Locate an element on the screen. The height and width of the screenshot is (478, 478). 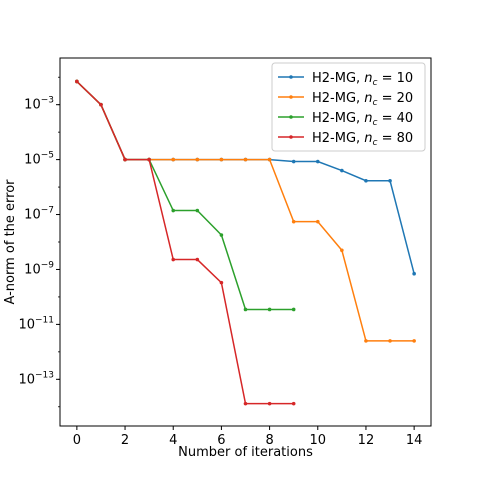
x-tick-label: 12 is located at coordinates (366, 440).